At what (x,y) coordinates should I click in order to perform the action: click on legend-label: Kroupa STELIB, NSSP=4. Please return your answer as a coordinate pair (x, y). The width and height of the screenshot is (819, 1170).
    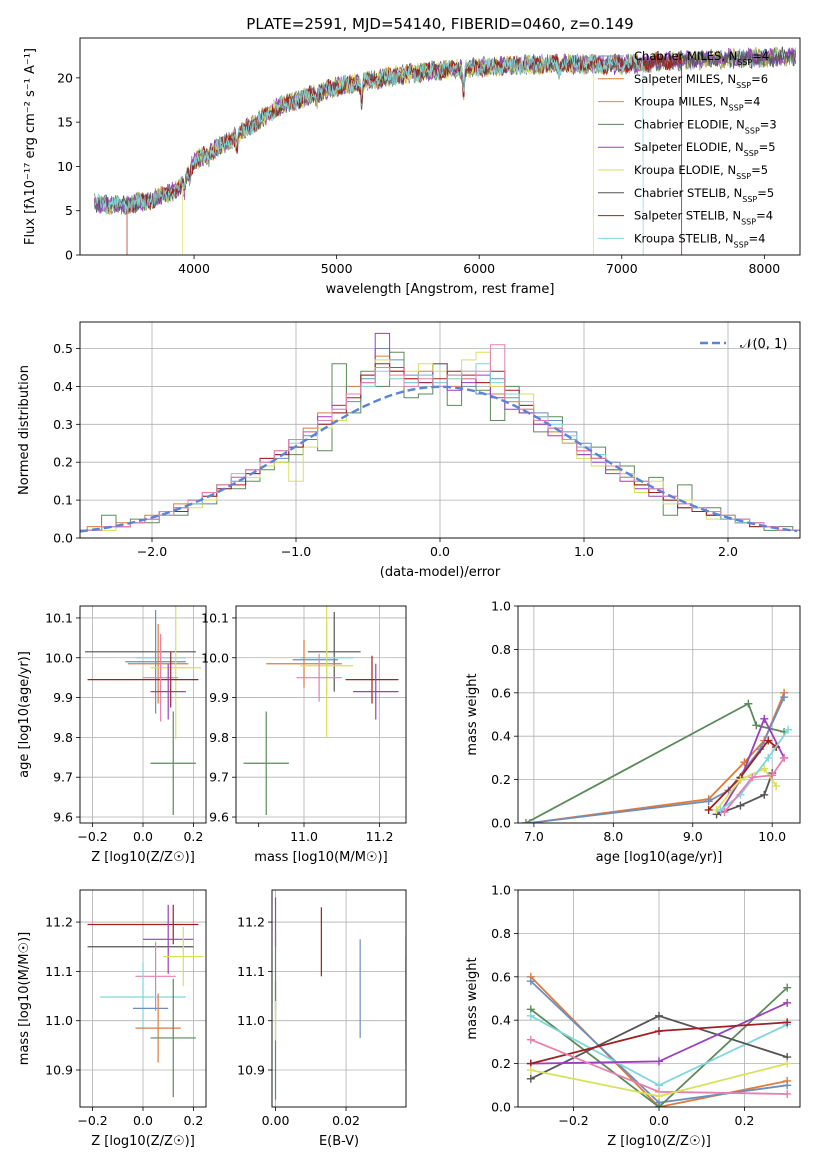
    Looking at the image, I should click on (699, 240).